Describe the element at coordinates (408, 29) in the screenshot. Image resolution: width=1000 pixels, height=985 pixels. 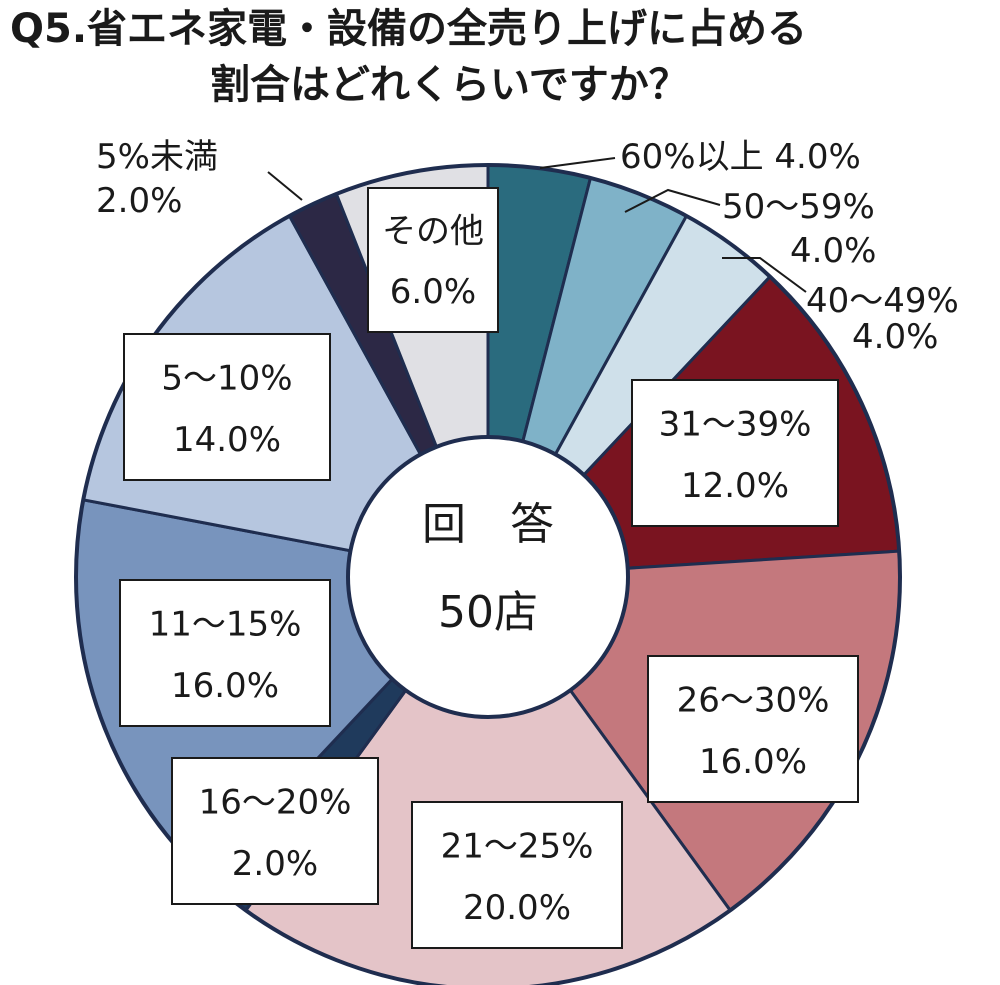
I see `chart-title-line1: Q5.省エネ家電・設備の全売り上げに占める` at that location.